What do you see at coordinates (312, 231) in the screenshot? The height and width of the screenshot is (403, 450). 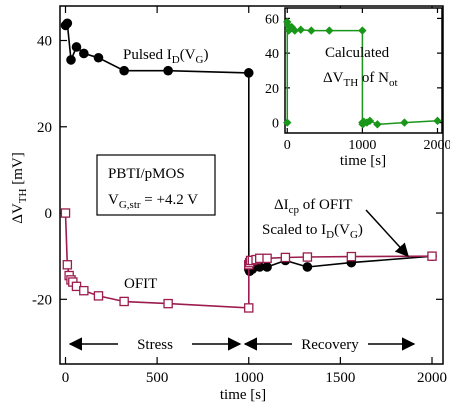 I see `delta-icp-line2: Scaled to ID(VG)` at bounding box center [312, 231].